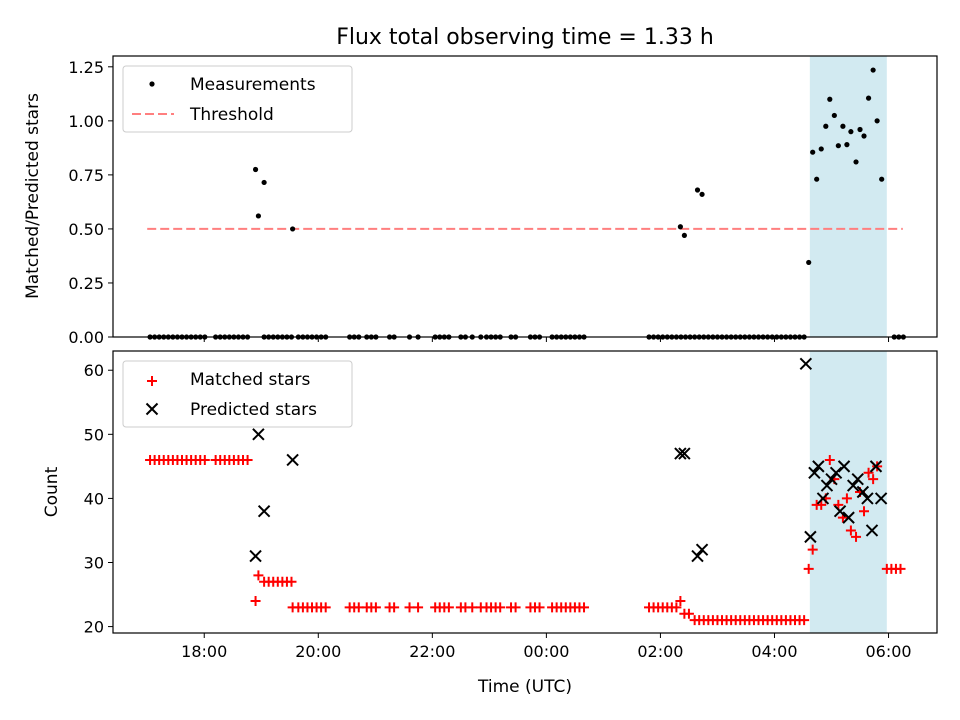 The image size is (960, 720). I want to click on top-highlight-span, so click(848, 196).